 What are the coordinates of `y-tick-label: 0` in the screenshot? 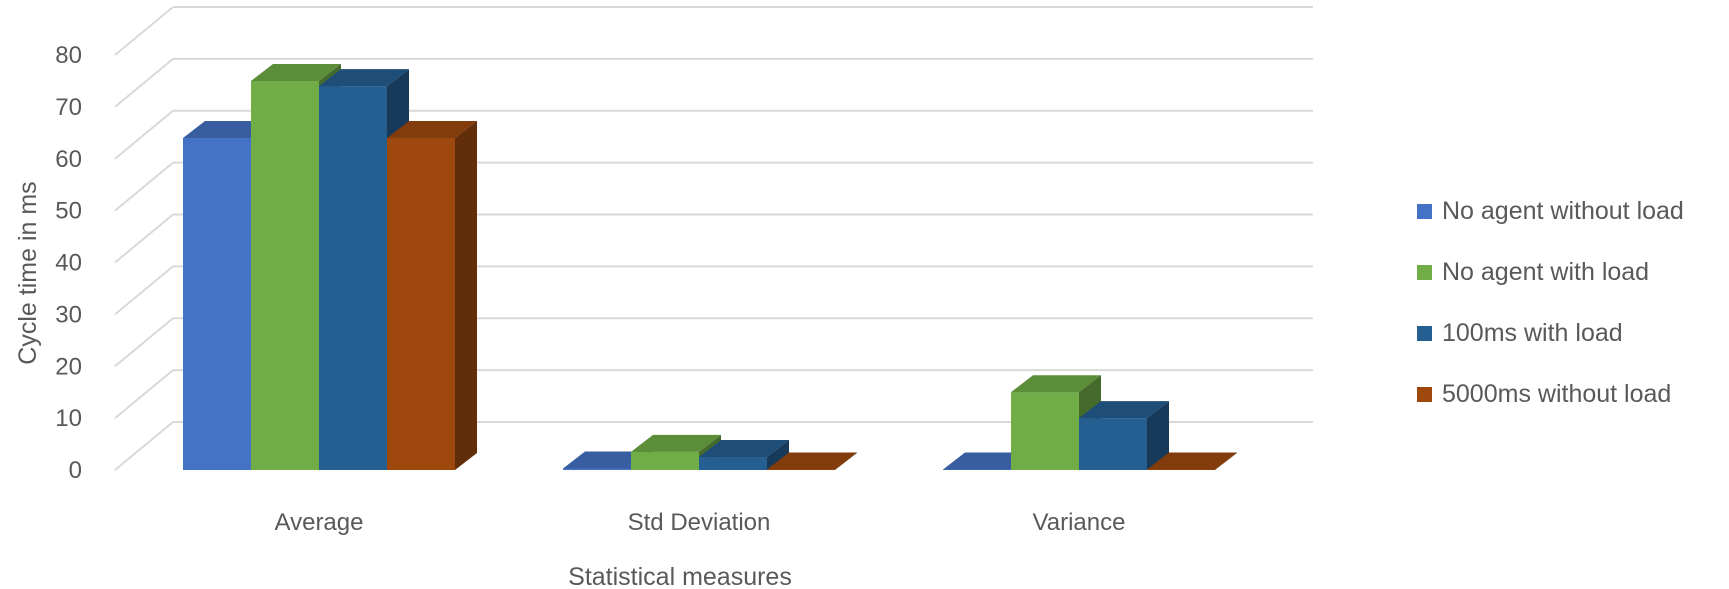 It's located at (75, 470).